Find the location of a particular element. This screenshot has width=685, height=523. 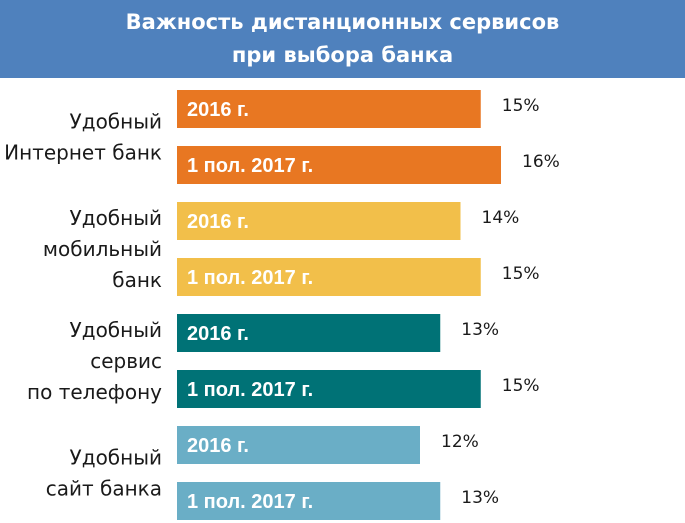

chart-title-line-2: при выбора банка is located at coordinates (342, 55).